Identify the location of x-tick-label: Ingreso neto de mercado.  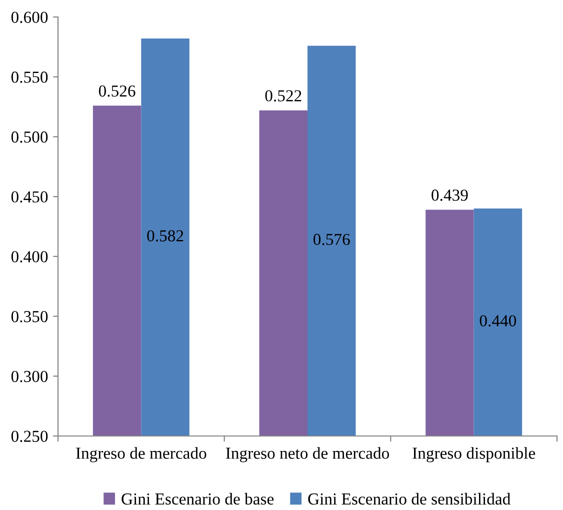
(308, 454).